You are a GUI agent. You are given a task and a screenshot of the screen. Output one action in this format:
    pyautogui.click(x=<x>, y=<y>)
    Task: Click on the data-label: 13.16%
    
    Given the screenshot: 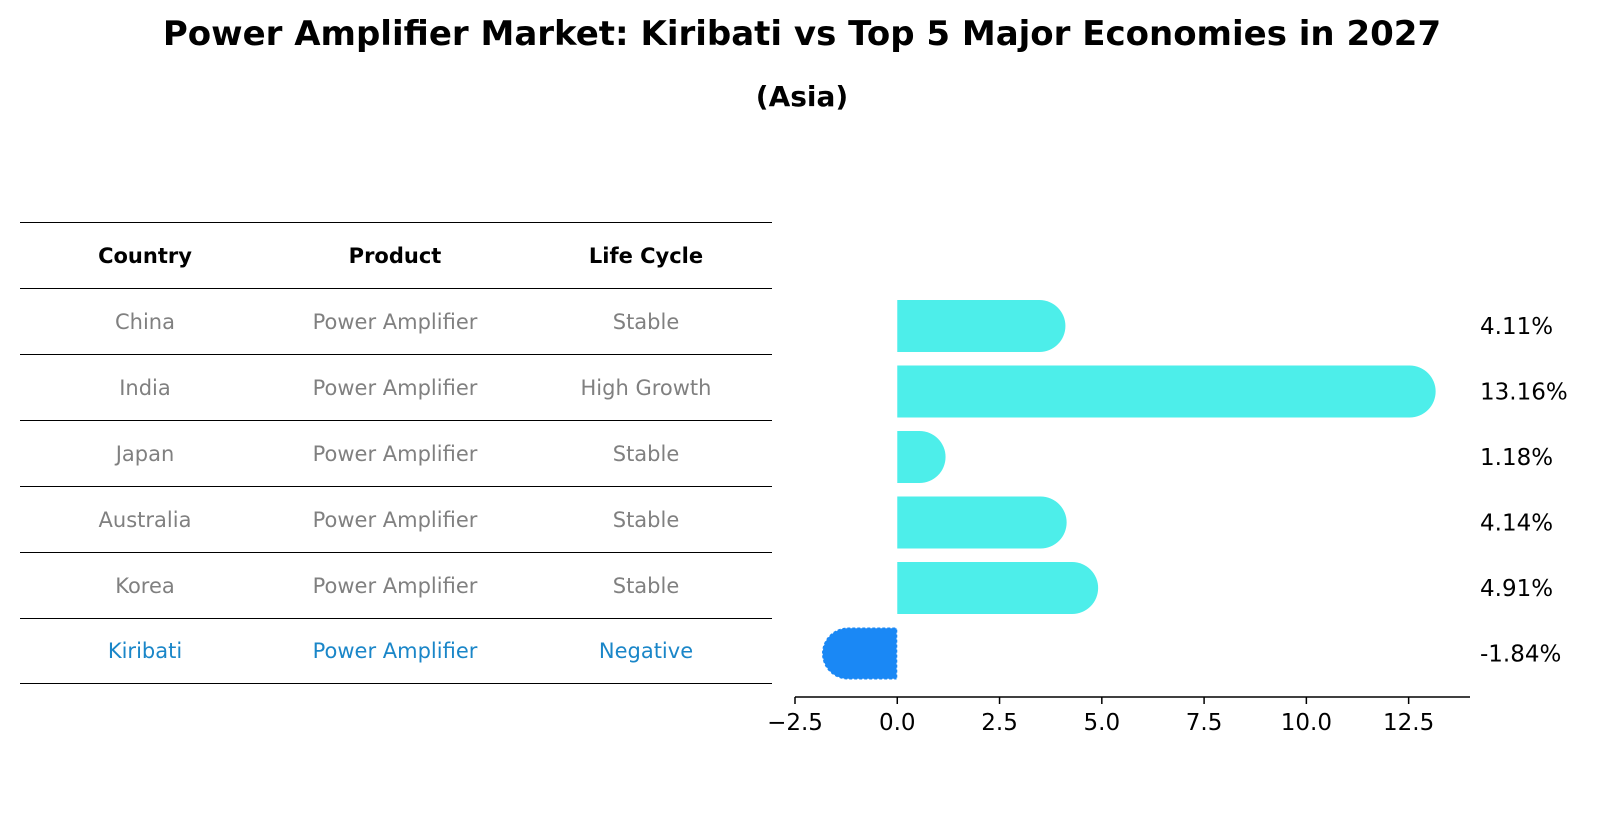 What is the action you would take?
    pyautogui.click(x=1524, y=393)
    